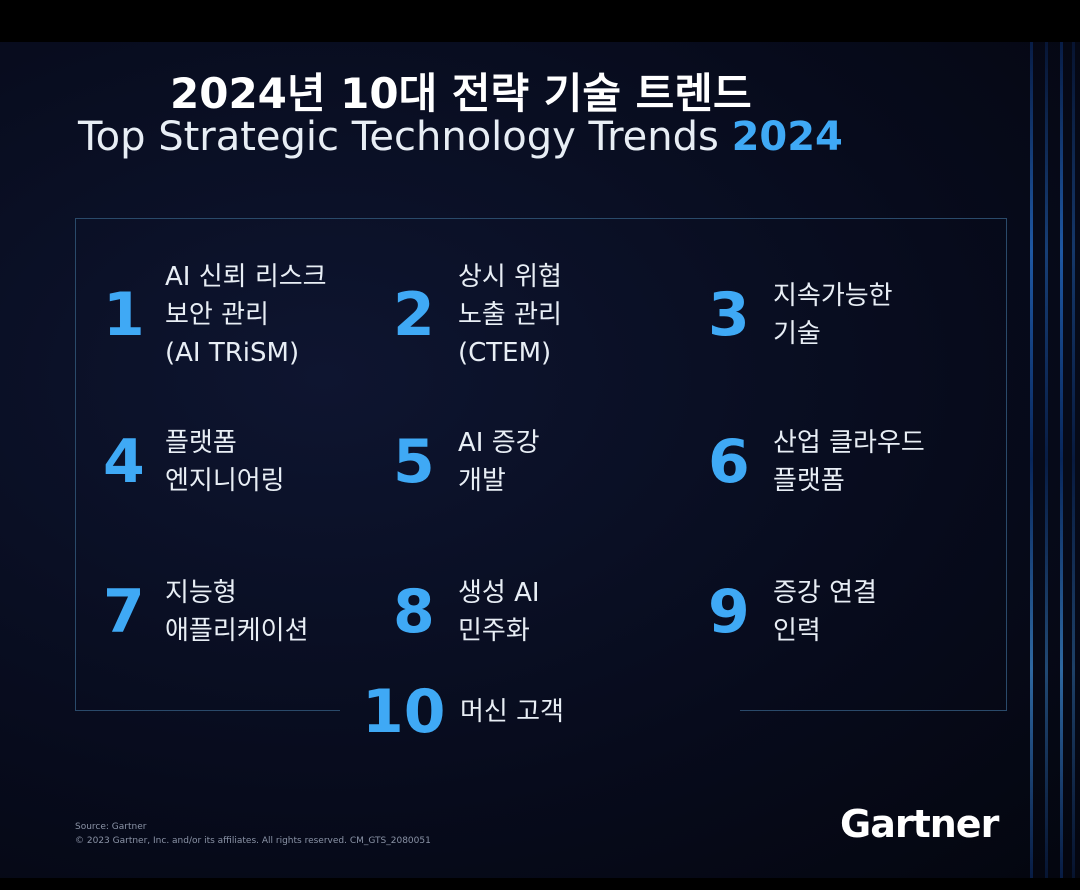 This screenshot has height=890, width=1080. I want to click on trend-number: 2, so click(414, 315).